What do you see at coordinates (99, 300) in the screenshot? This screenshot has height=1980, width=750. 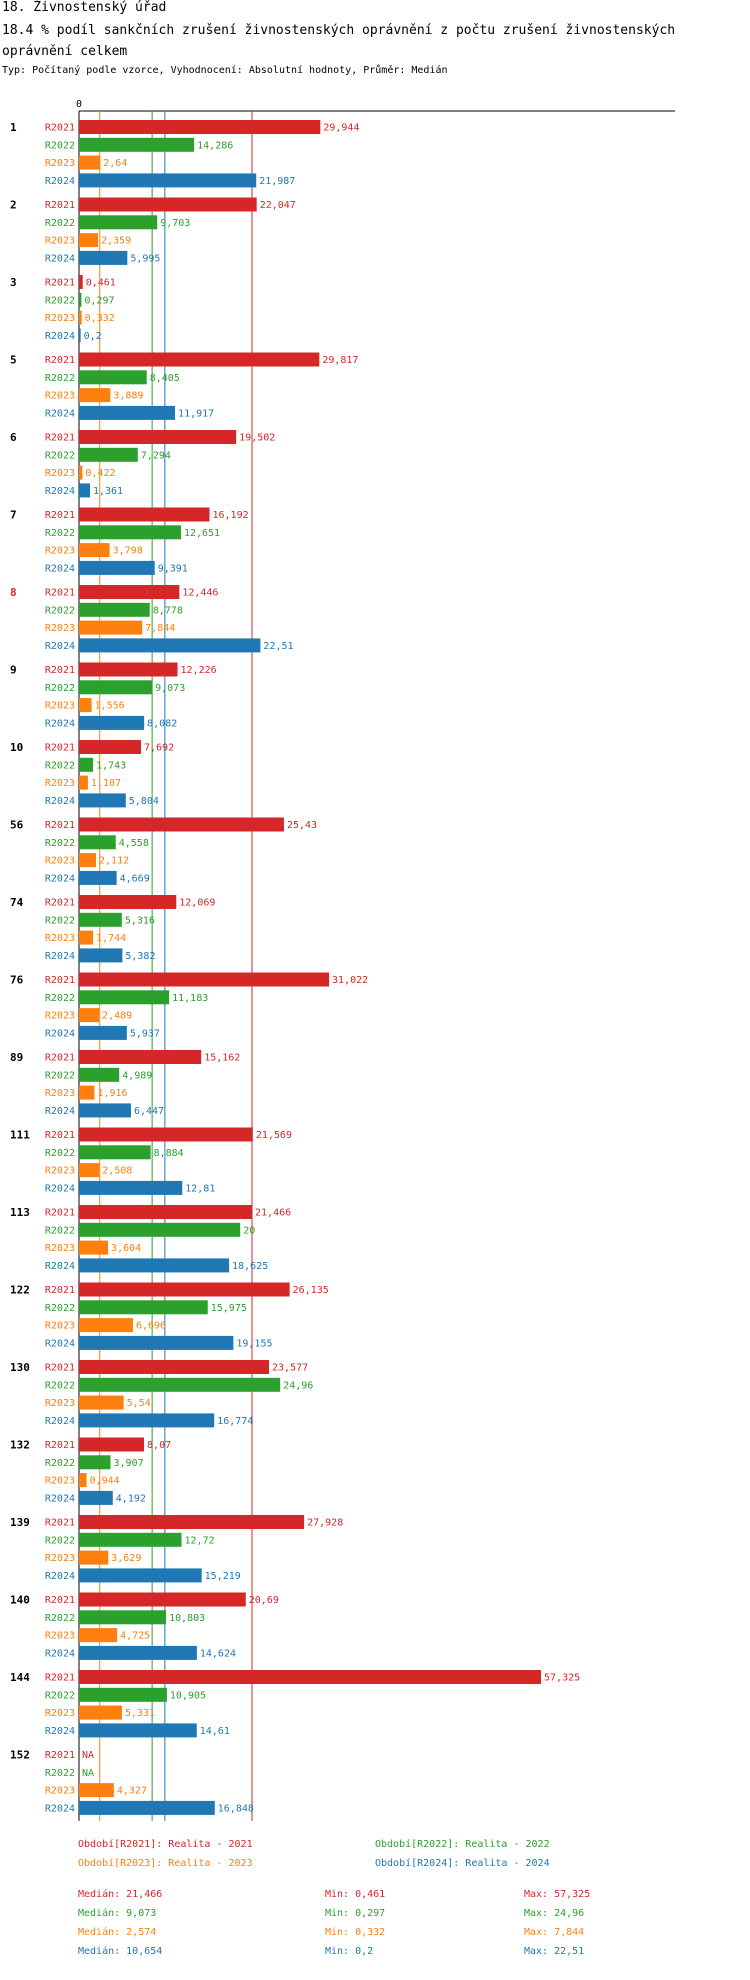 I see `data-label: 0,297` at bounding box center [99, 300].